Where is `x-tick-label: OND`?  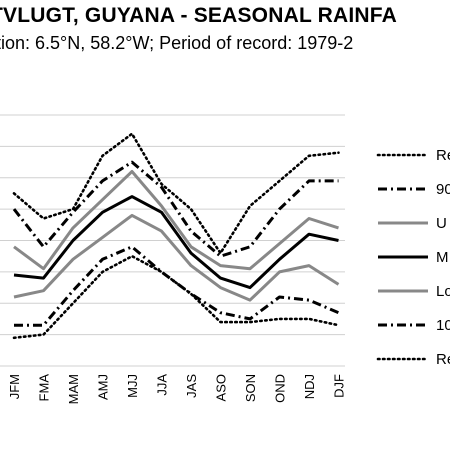
x-tick-label: OND is located at coordinates (280, 388).